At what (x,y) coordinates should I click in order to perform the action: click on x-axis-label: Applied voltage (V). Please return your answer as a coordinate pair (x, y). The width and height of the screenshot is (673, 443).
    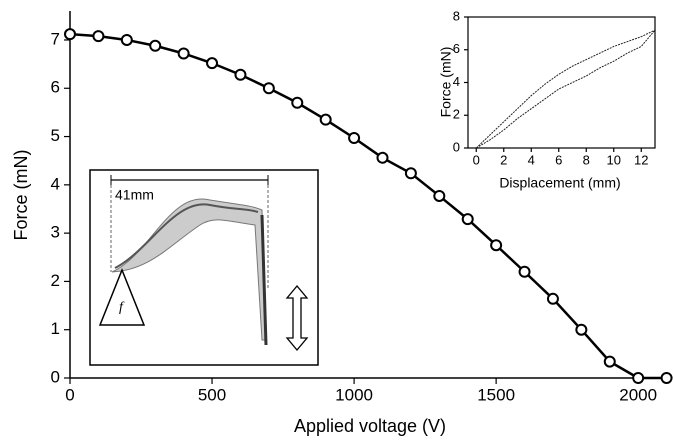
    Looking at the image, I should click on (370, 426).